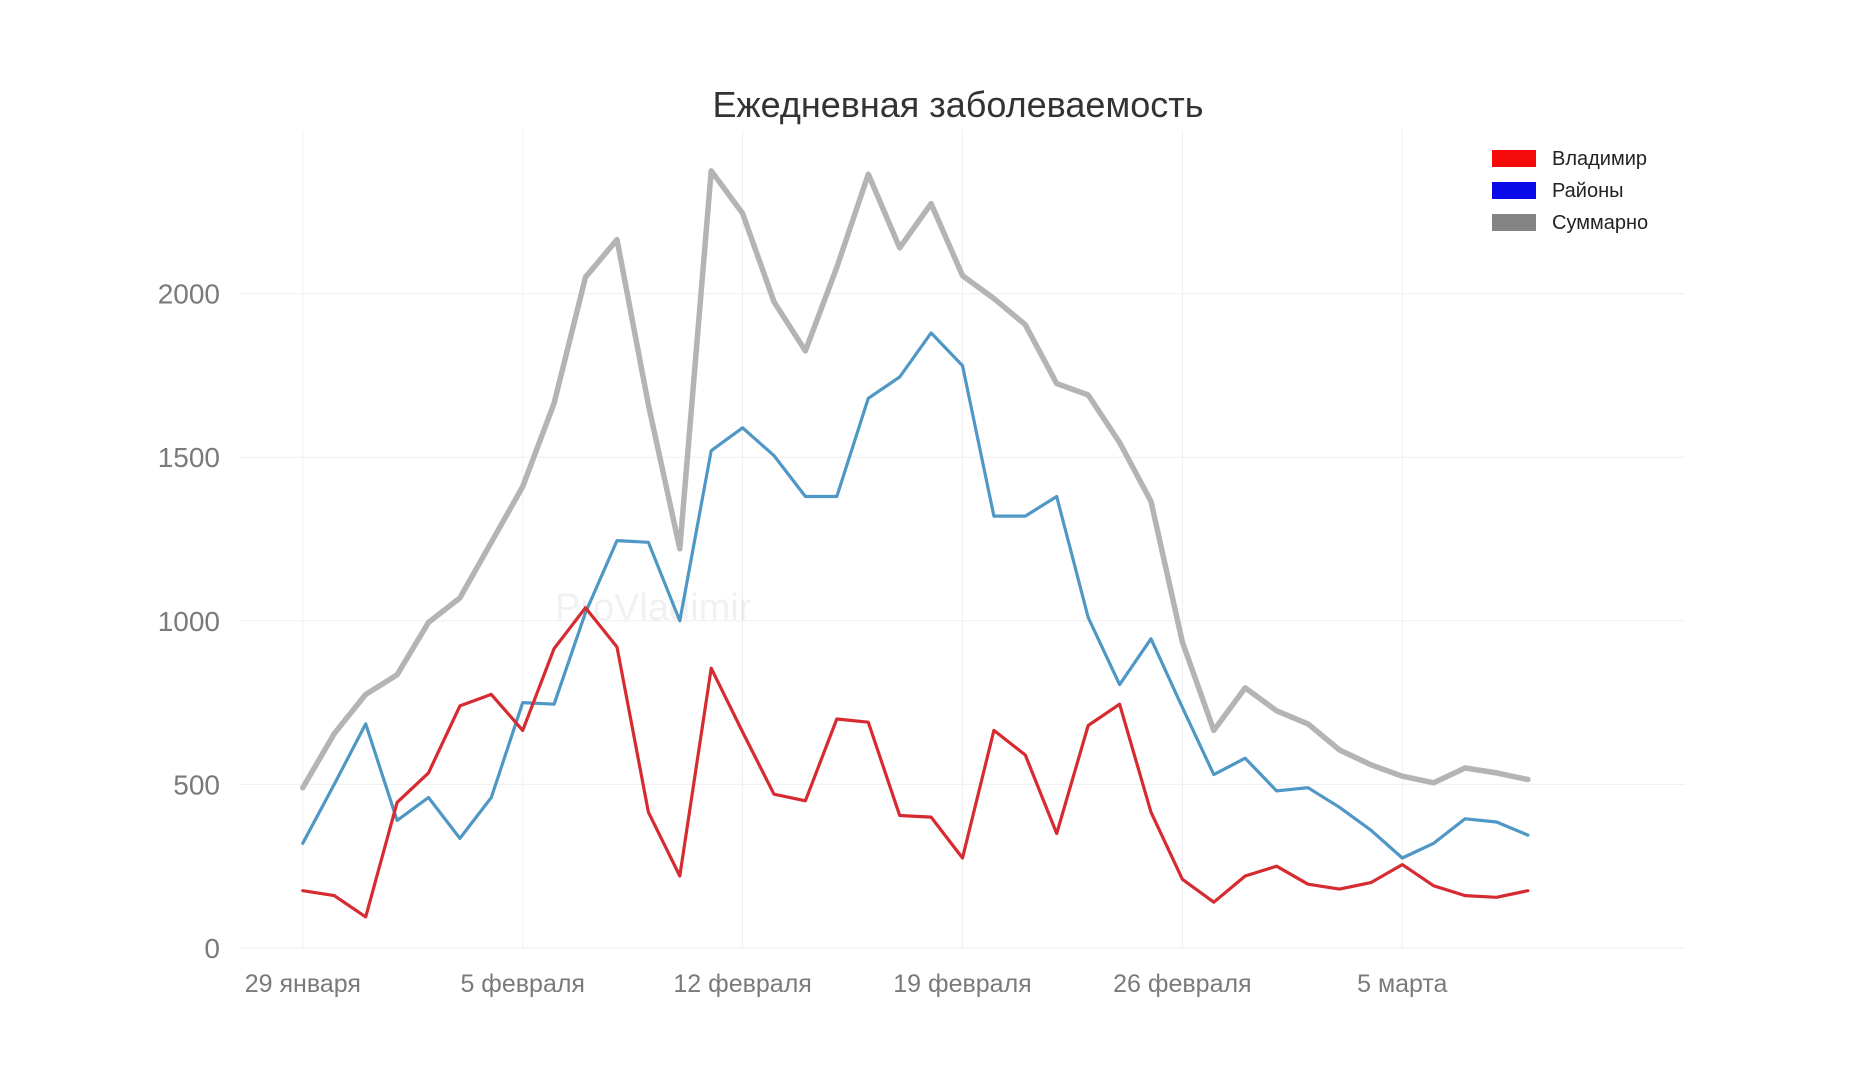  What do you see at coordinates (189, 294) in the screenshot?
I see `y-tick-label-2000: 2000` at bounding box center [189, 294].